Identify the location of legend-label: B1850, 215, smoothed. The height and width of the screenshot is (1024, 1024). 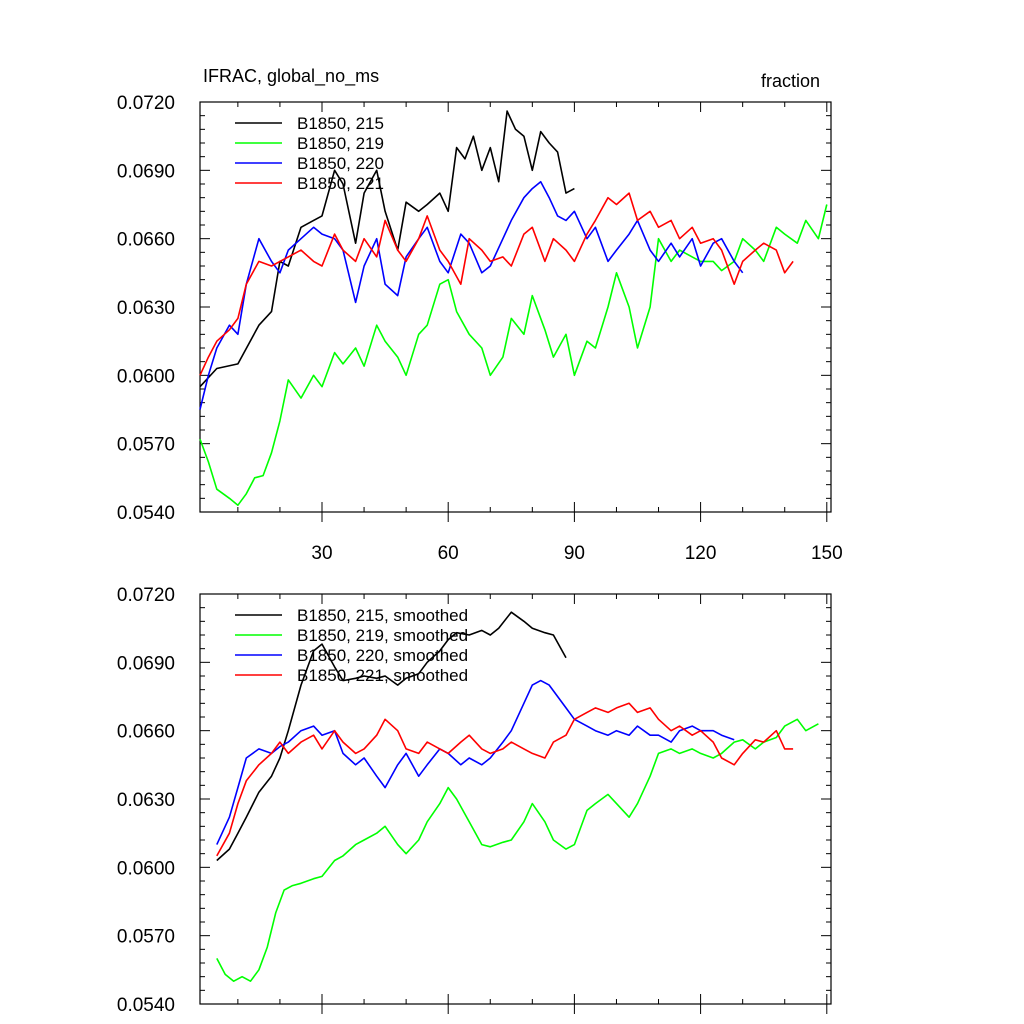
(382, 615).